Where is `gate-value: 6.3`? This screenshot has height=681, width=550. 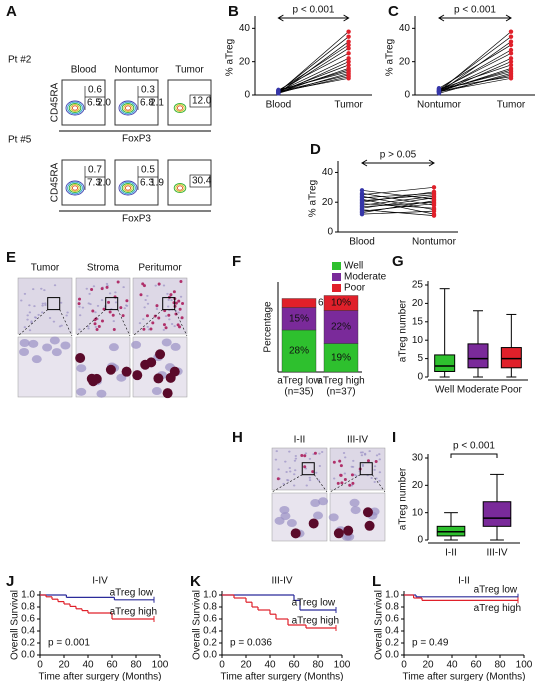 gate-value: 6.3 is located at coordinates (147, 183).